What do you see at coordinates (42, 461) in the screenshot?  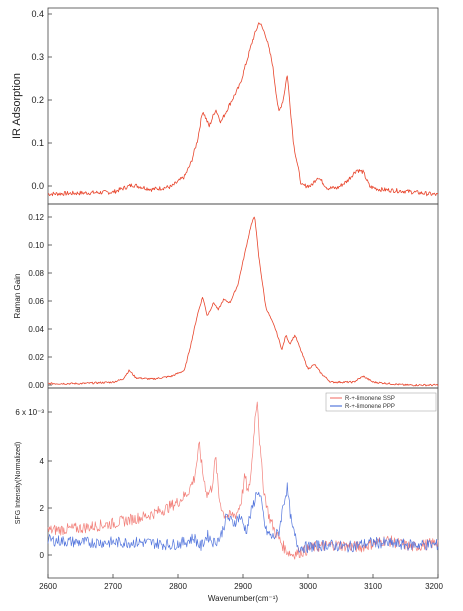 I see `sfg-y-tick-label: 4` at bounding box center [42, 461].